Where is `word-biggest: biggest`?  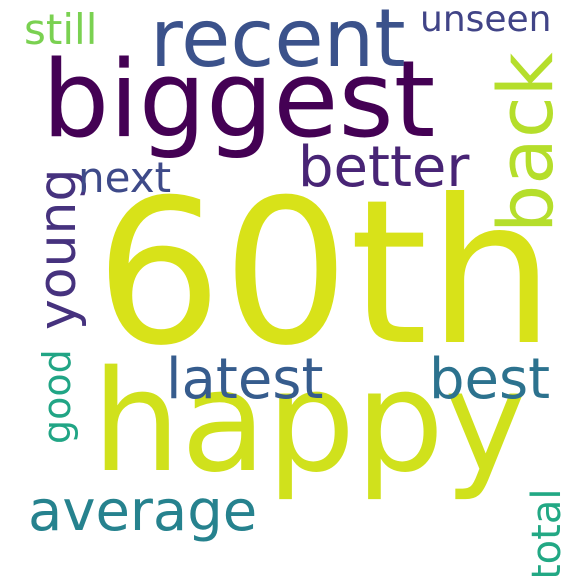 word-biggest: biggest is located at coordinates (238, 99).